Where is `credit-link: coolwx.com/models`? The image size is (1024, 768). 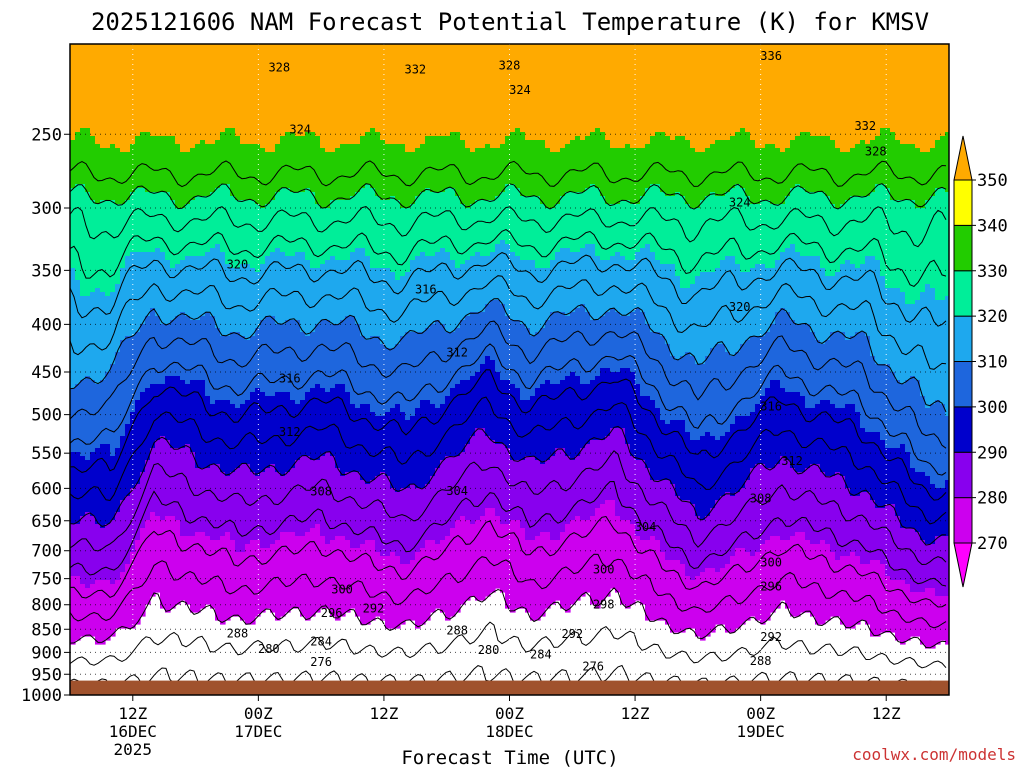
credit-link: coolwx.com/models is located at coordinates (934, 754).